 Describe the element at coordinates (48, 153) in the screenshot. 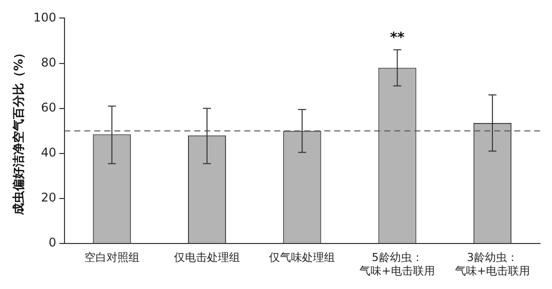

I see `y-tick-label: 40` at that location.